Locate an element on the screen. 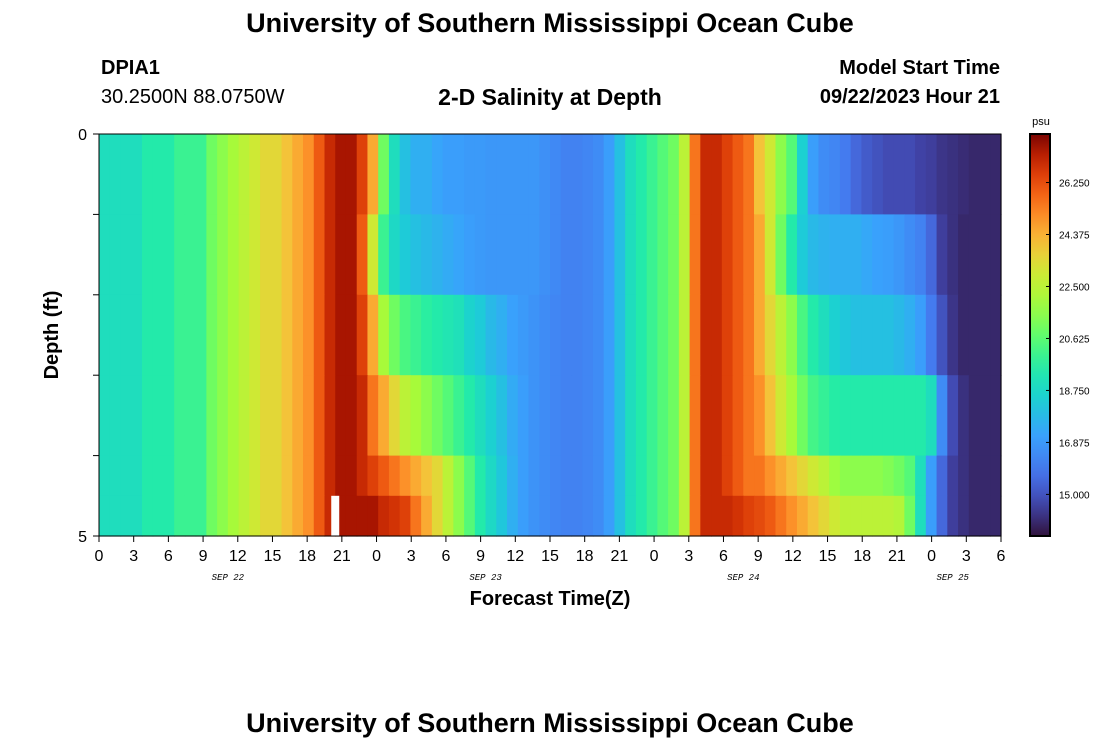 The image size is (1100, 750). colorbar-unit: psu is located at coordinates (1041, 122).